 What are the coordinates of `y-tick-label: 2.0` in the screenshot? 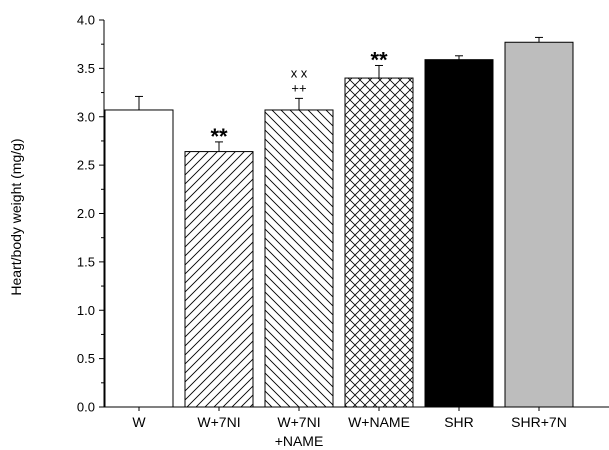 It's located at (86, 213).